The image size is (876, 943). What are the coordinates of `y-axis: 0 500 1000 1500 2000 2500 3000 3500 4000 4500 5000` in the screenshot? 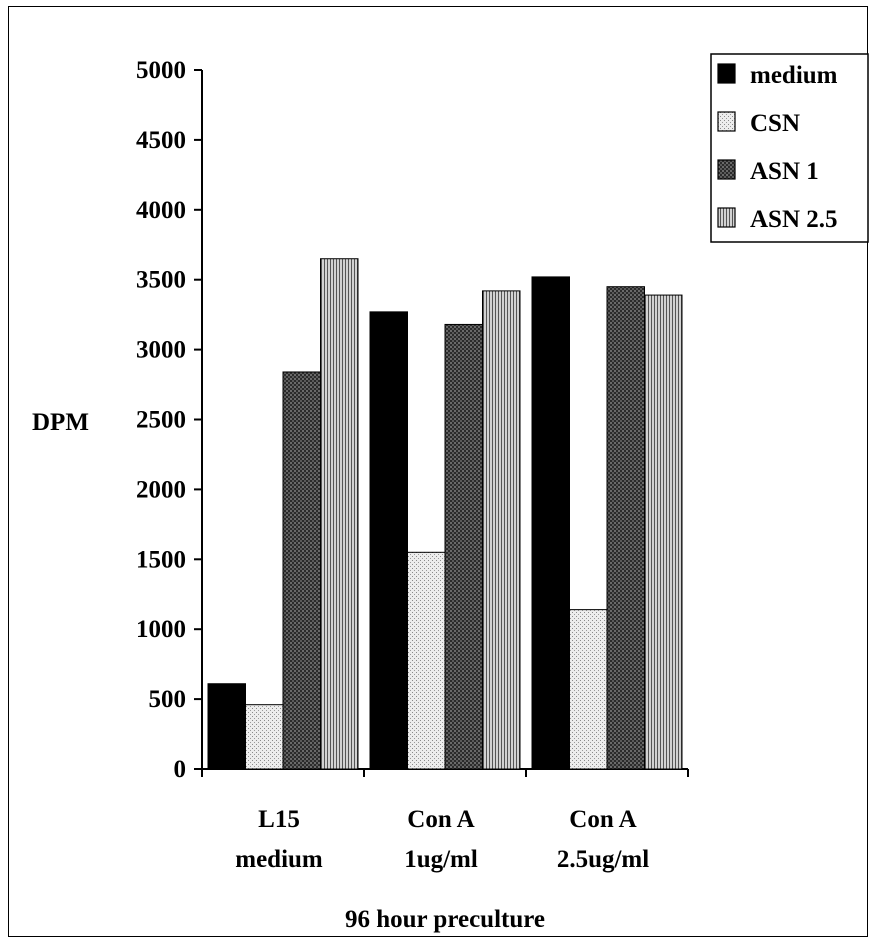 It's located at (169, 420).